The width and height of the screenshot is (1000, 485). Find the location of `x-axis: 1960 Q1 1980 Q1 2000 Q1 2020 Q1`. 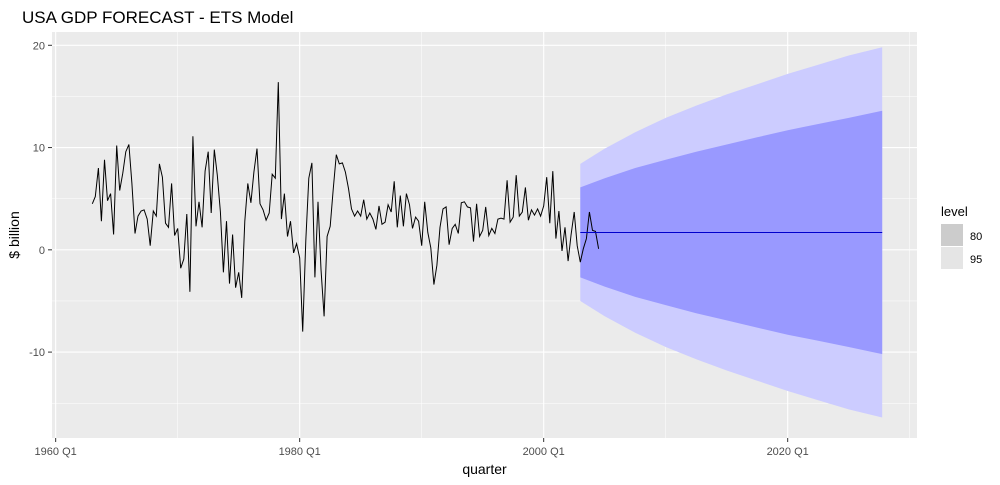

x-axis: 1960 Q1 1980 Q1 2000 Q1 2020 Q1 is located at coordinates (422, 448).